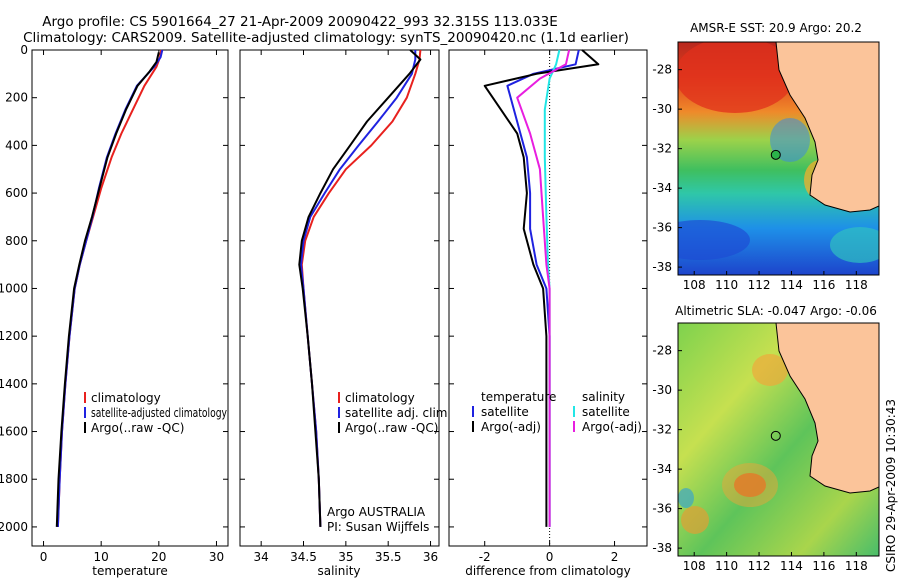  What do you see at coordinates (376, 512) in the screenshot?
I see `argo-program-label: Argo AUSTRALIA` at bounding box center [376, 512].